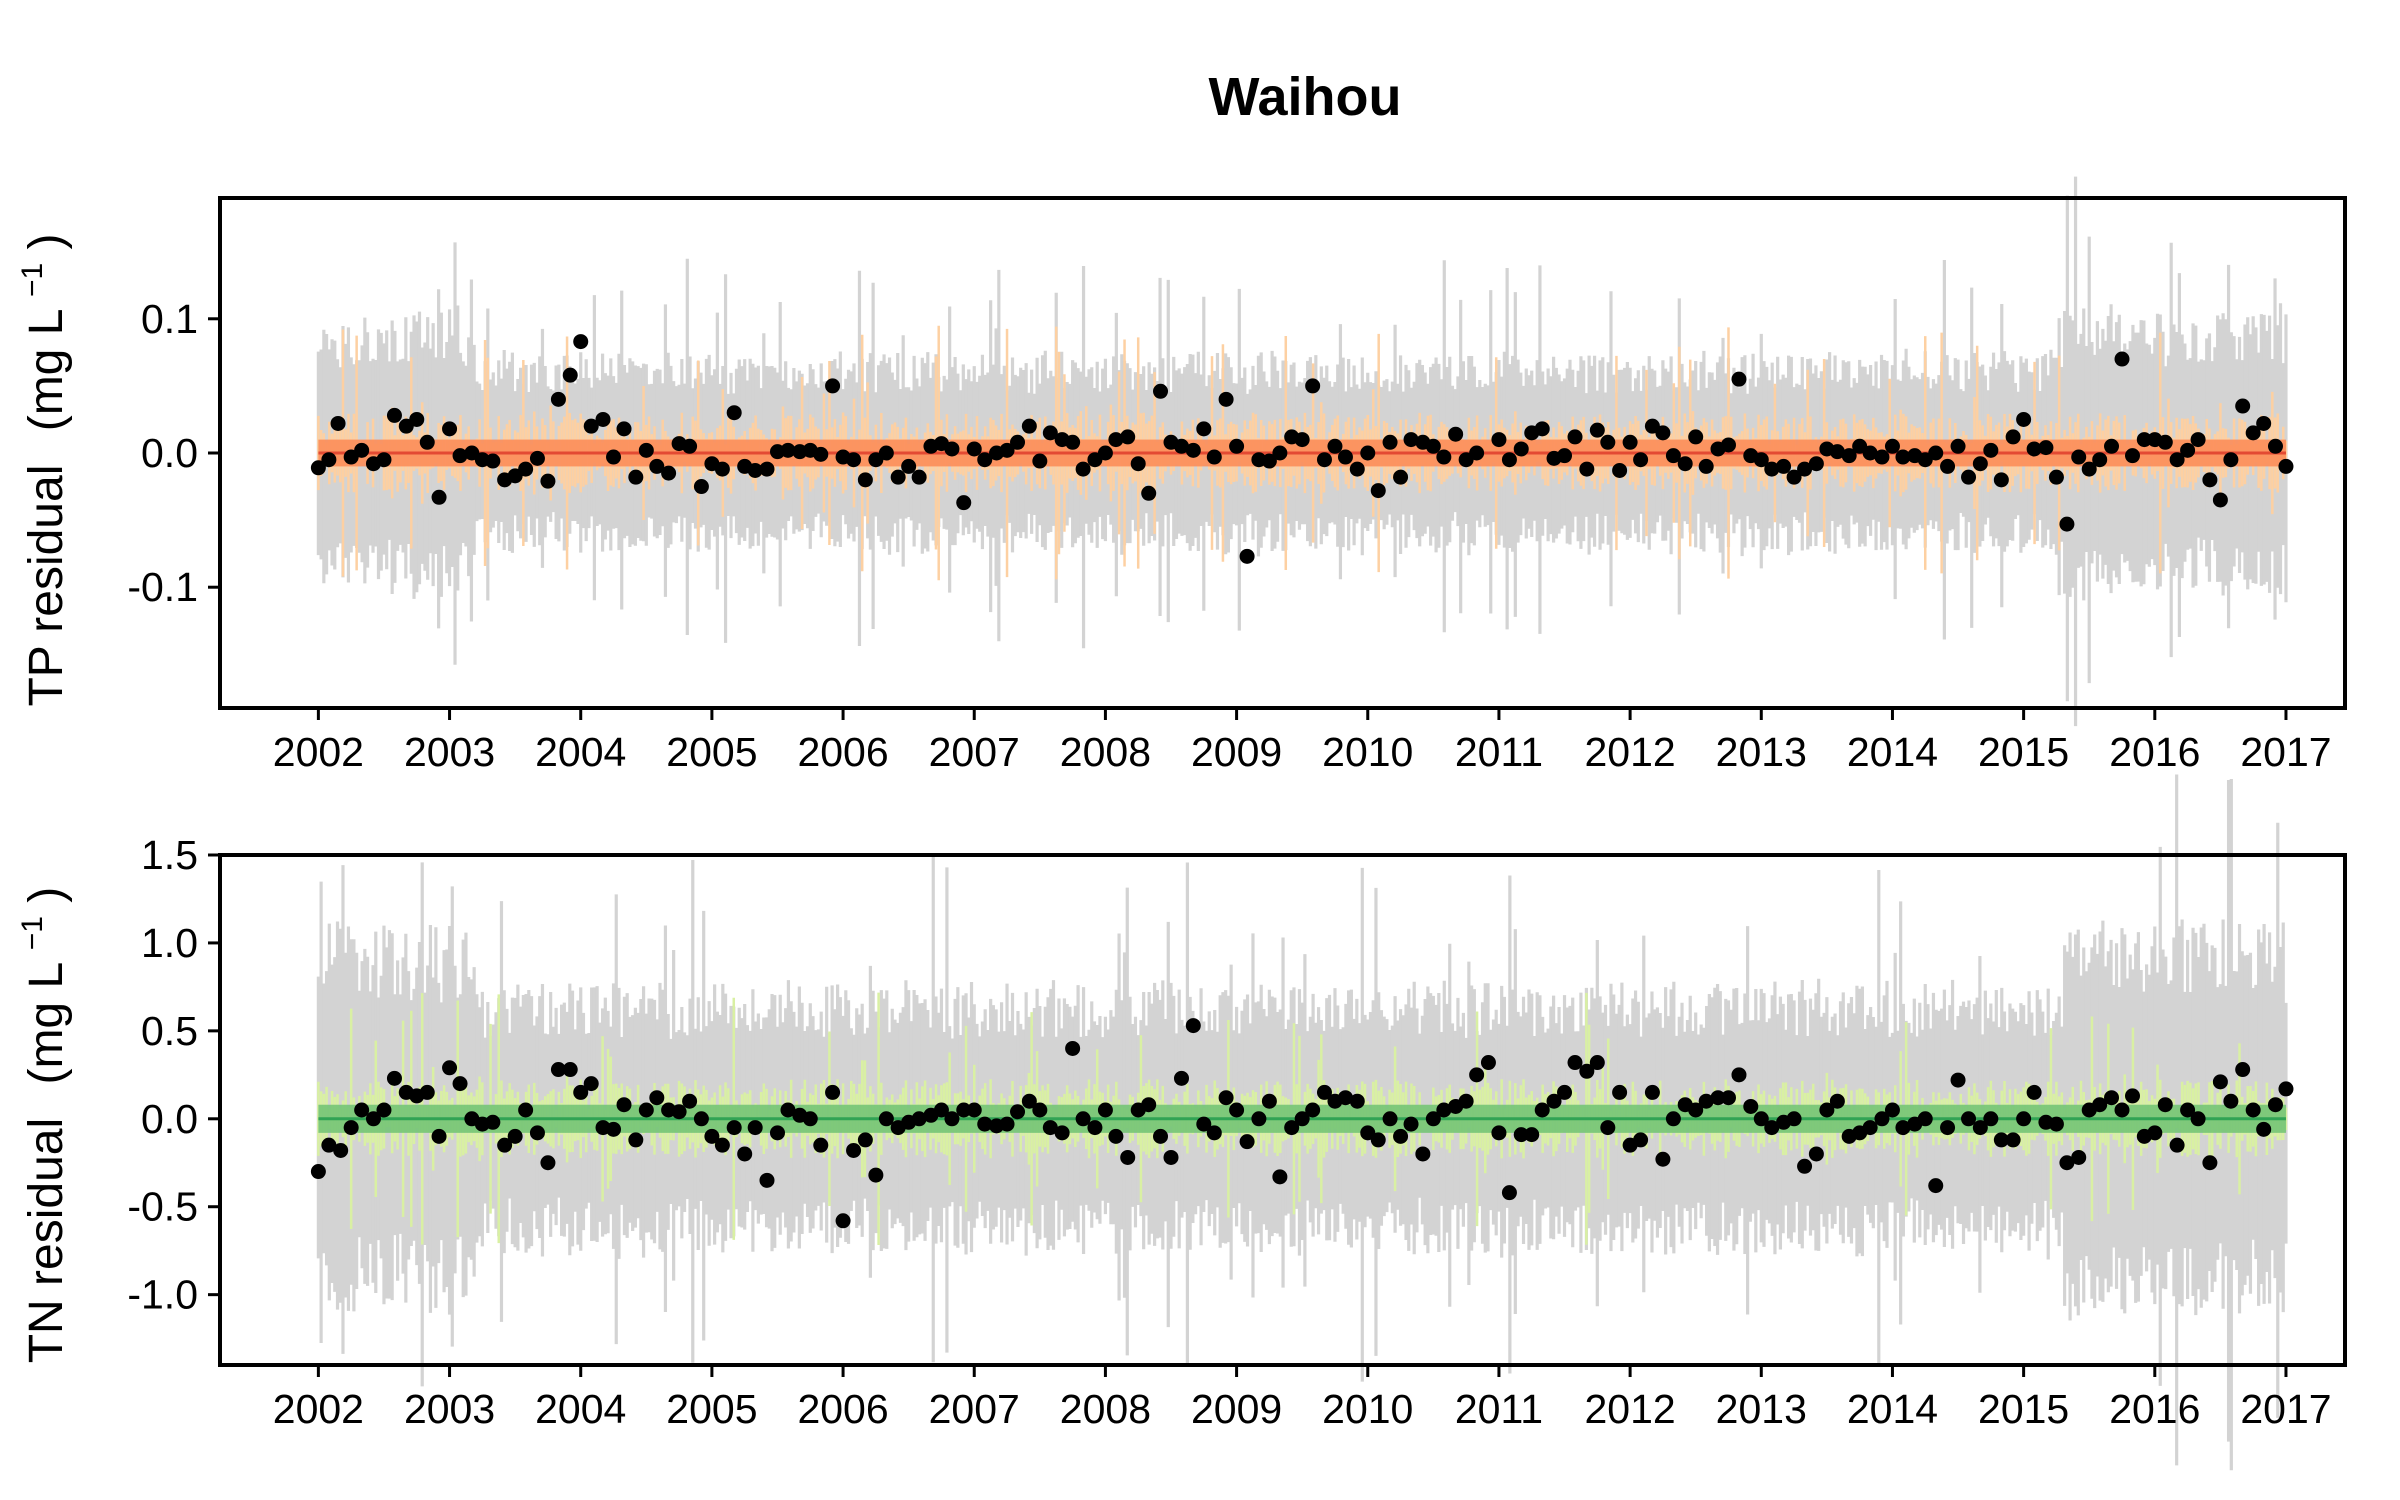 The width and height of the screenshot is (2400, 1500). What do you see at coordinates (1236, 1409) in the screenshot?
I see `tn-x-tick-label: 2009` at bounding box center [1236, 1409].